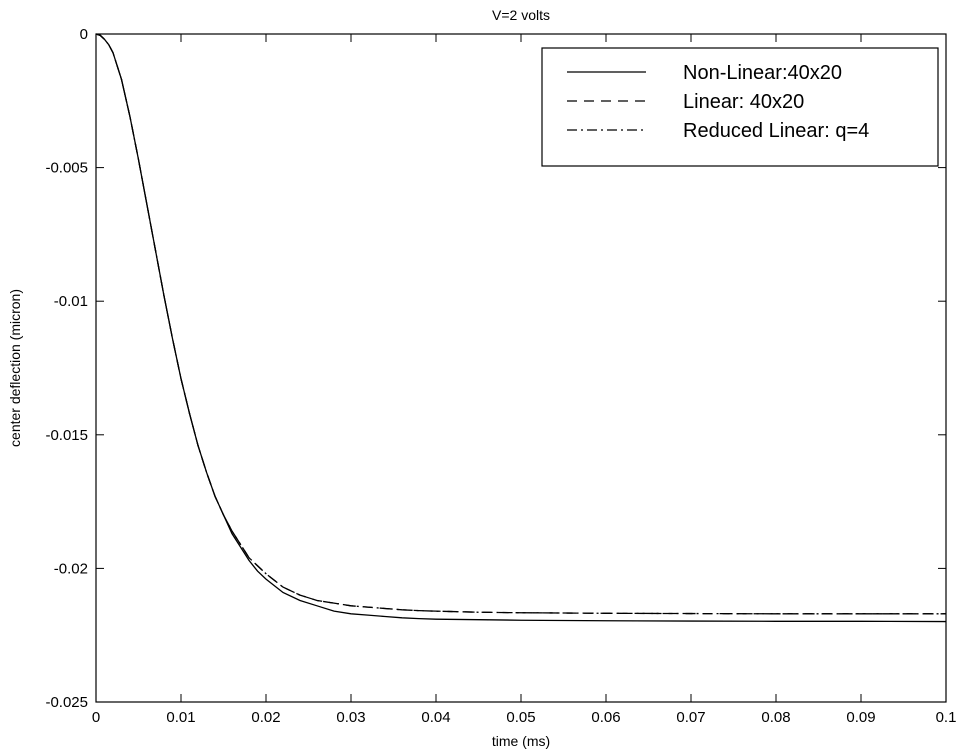  Describe the element at coordinates (521, 741) in the screenshot. I see `x-axis-title: time (ms)` at that location.